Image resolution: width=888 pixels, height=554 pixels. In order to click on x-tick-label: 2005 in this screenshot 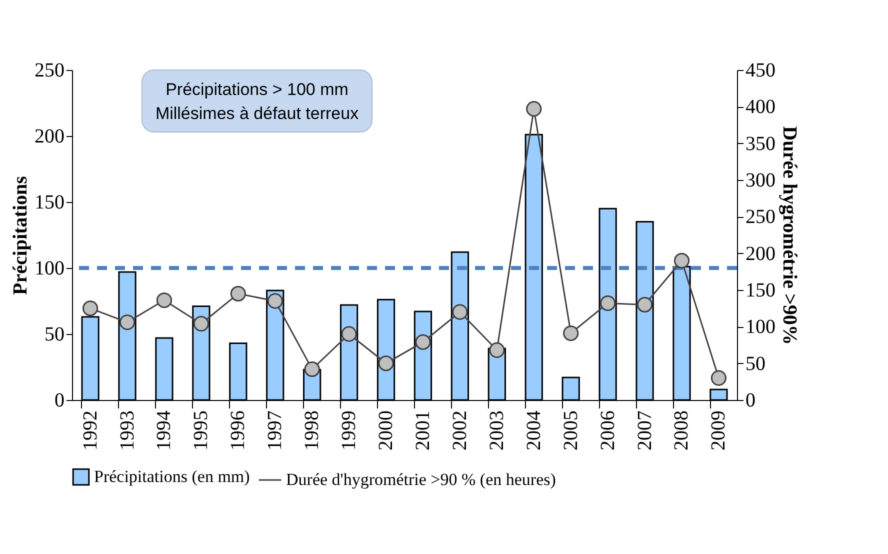, I will do `click(571, 430)`.